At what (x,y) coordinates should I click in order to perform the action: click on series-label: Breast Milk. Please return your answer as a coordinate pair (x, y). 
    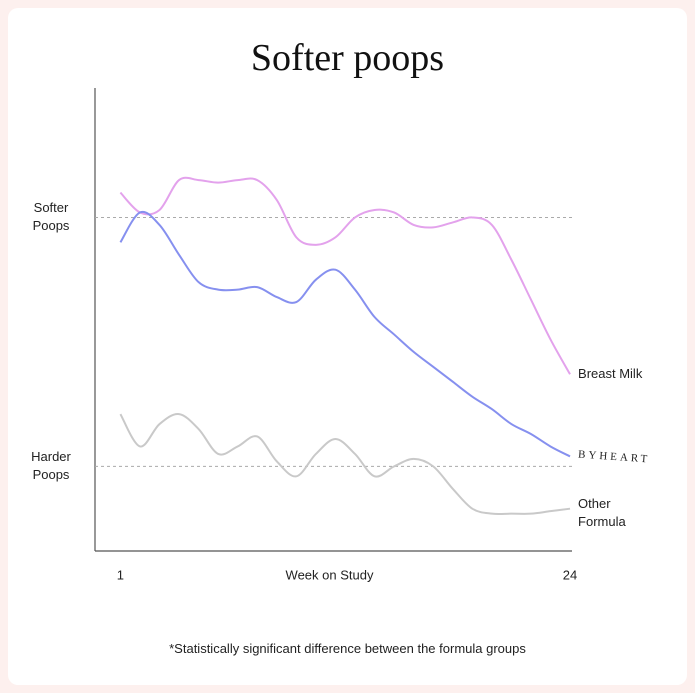
    Looking at the image, I should click on (610, 374).